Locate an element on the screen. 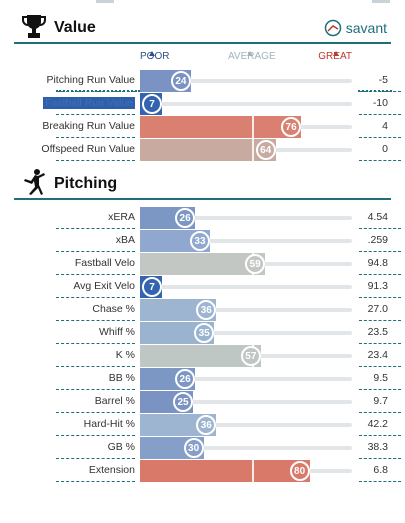 This screenshot has width=405, height=523. scale-poor-label: POOR is located at coordinates (155, 56).